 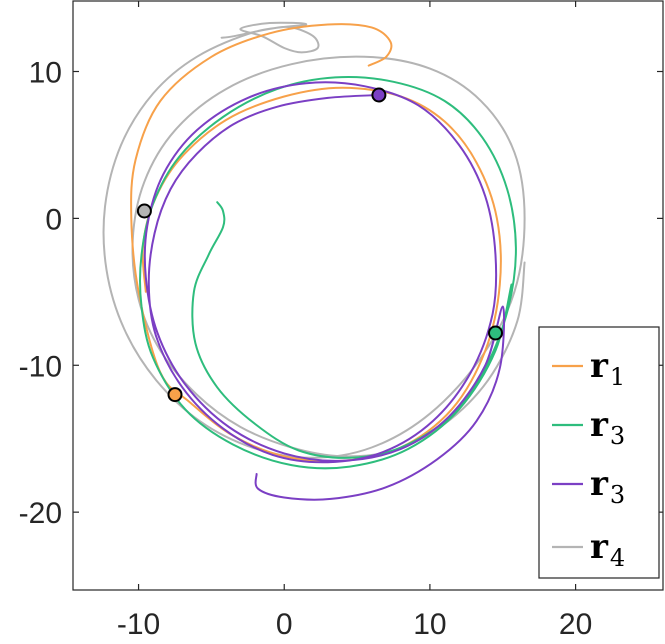 What do you see at coordinates (138, 624) in the screenshot?
I see `x-tick-label-1: -10` at bounding box center [138, 624].